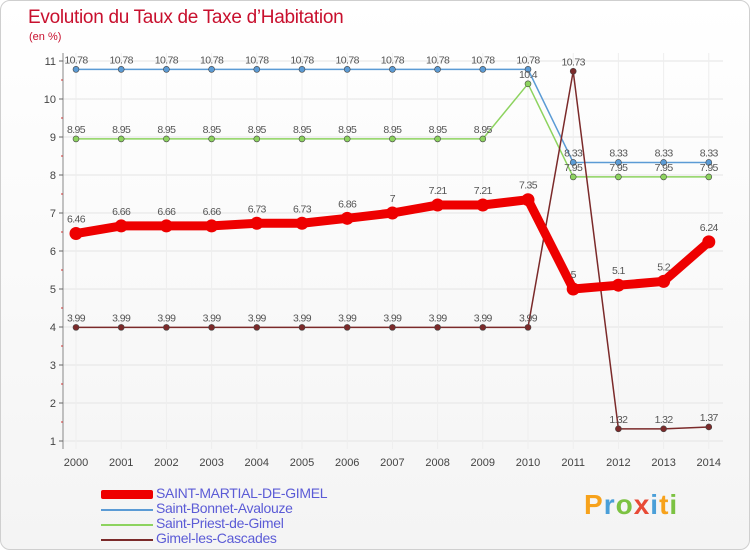 Image resolution: width=750 pixels, height=550 pixels. I want to click on chart-unit: (en %), so click(45, 37).